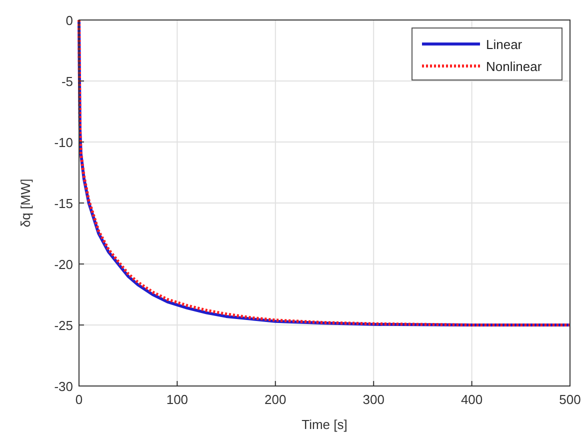 The width and height of the screenshot is (587, 443). I want to click on legend-label: Linear, so click(504, 44).